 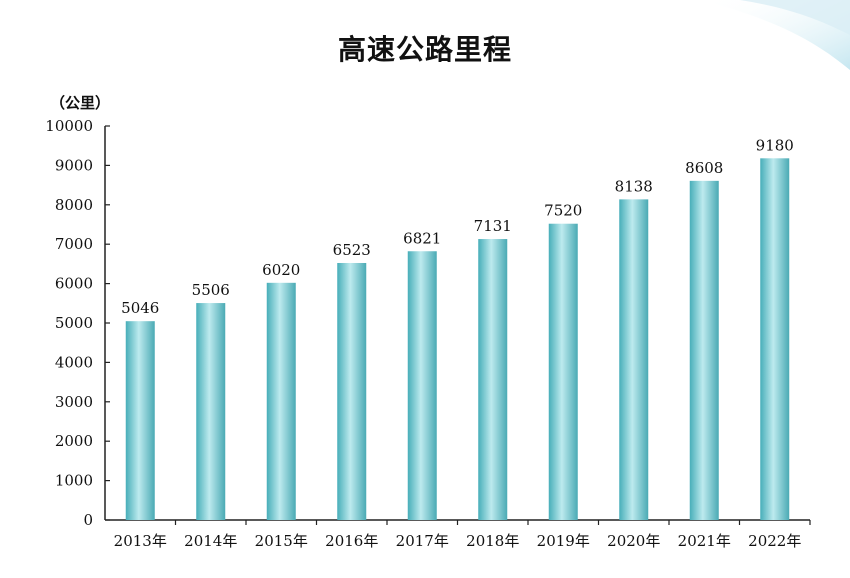 What do you see at coordinates (74, 284) in the screenshot?
I see `y-tick-label: 6000` at bounding box center [74, 284].